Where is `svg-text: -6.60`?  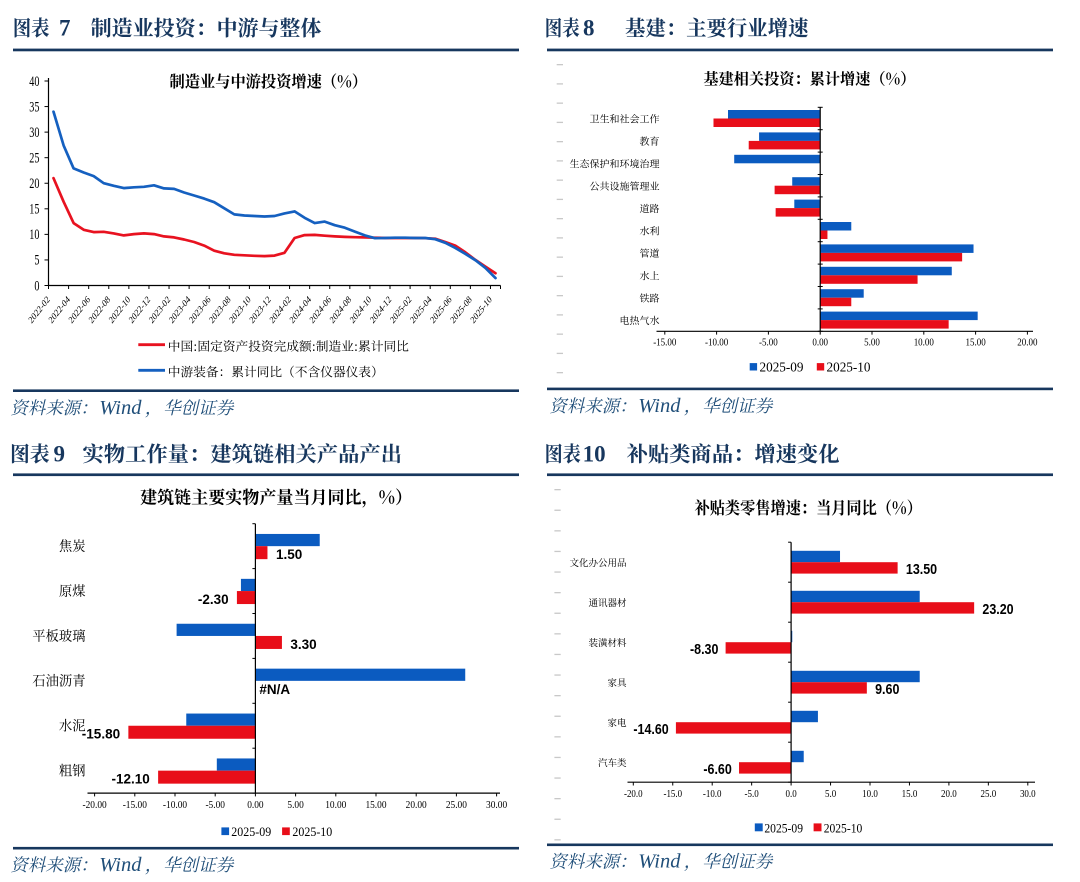
svg-text: -6.60 is located at coordinates (717, 769).